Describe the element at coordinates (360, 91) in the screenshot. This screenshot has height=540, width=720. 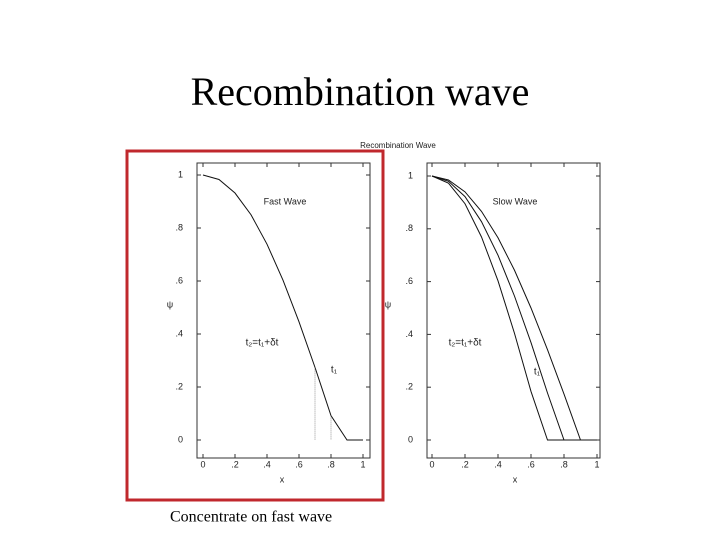
I see `slide-title: Recombination wave` at that location.